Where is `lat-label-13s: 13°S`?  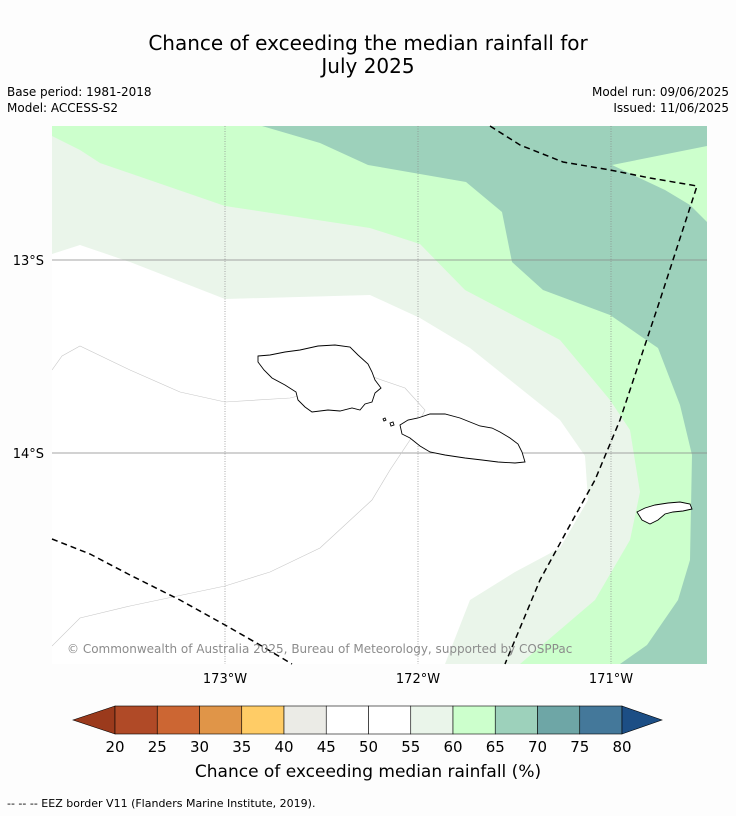
lat-label-13s: 13°S is located at coordinates (28, 261).